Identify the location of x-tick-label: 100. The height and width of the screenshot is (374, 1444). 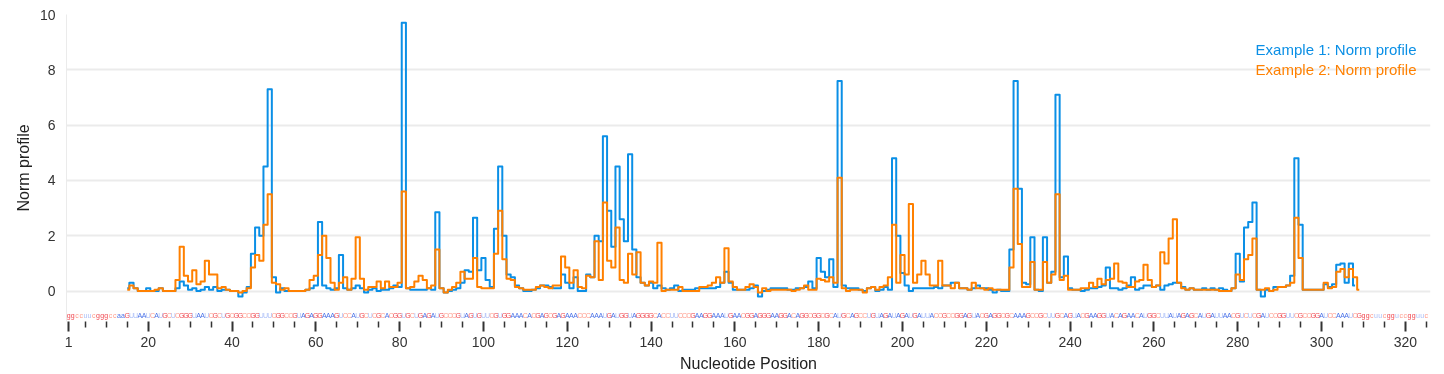
(483, 341).